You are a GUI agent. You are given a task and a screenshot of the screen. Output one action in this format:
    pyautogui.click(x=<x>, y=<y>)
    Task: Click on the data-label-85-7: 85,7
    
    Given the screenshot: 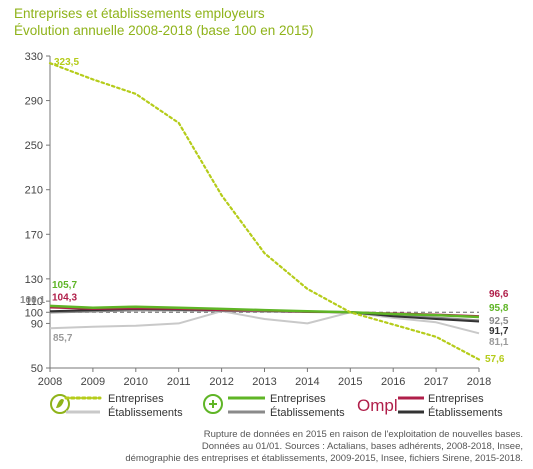 What is the action you would take?
    pyautogui.click(x=63, y=338)
    